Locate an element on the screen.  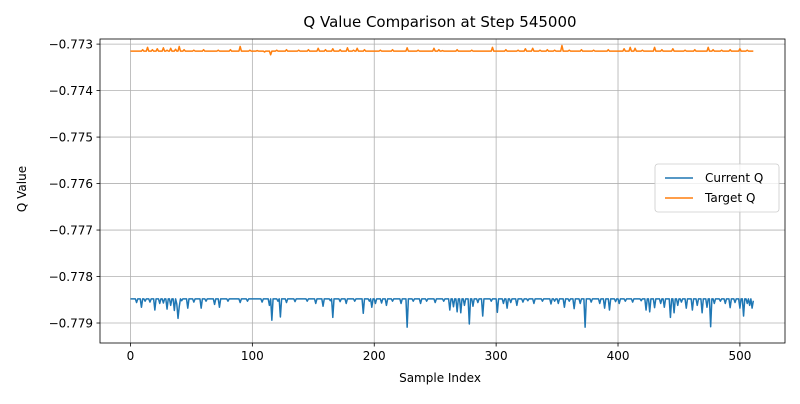
y-tick-label: −0.779 is located at coordinates (71, 324).